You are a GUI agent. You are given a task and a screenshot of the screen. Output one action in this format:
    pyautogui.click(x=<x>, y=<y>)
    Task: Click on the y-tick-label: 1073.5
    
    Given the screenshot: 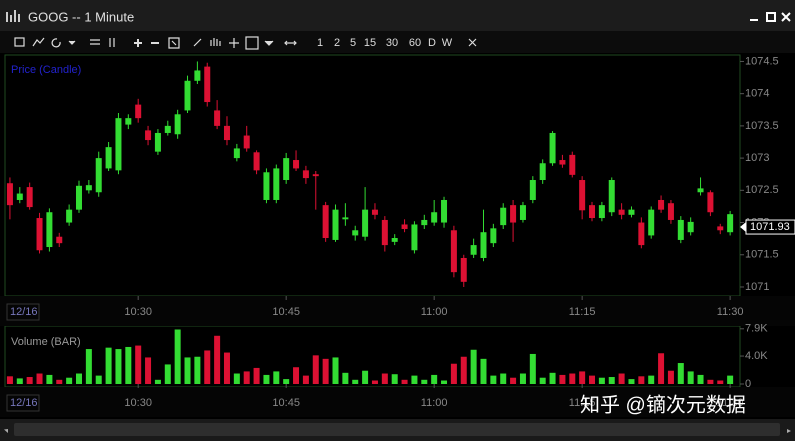 What is the action you would take?
    pyautogui.click(x=762, y=126)
    